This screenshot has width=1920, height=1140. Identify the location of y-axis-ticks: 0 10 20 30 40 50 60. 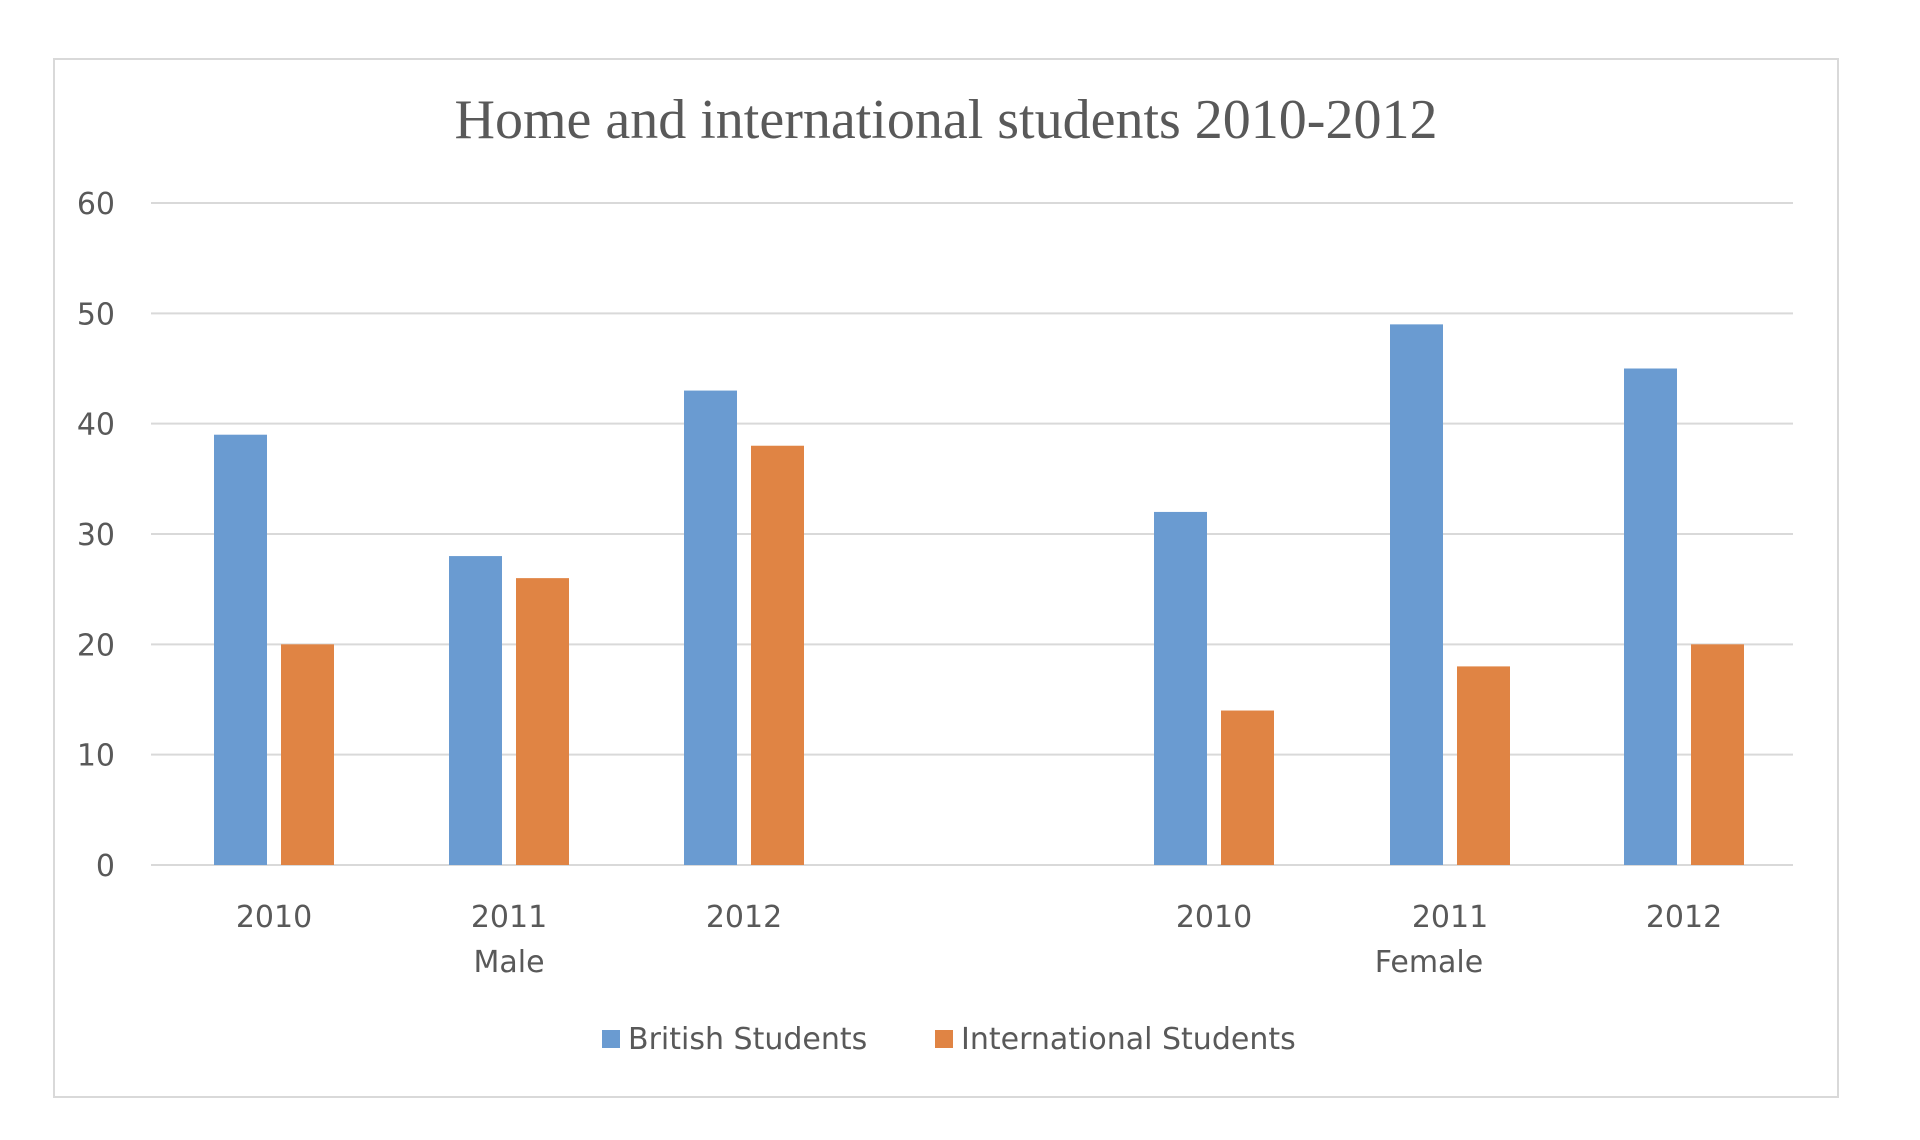
(96, 535).